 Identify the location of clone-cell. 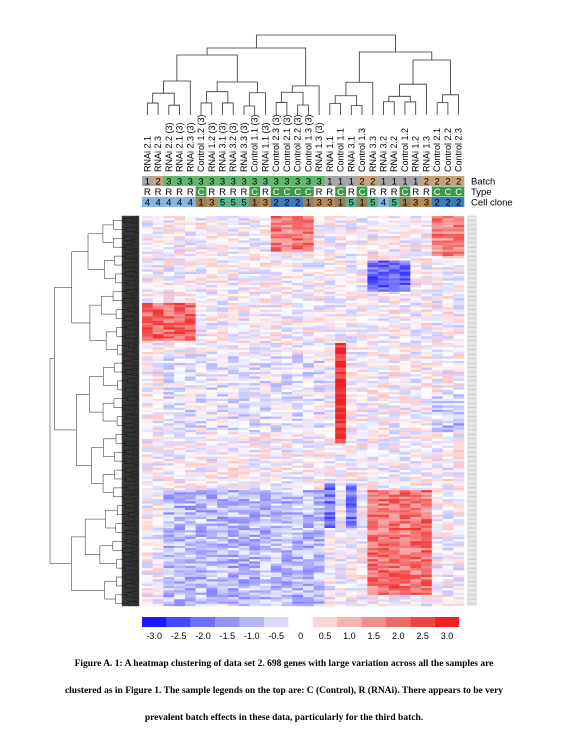
(394, 202).